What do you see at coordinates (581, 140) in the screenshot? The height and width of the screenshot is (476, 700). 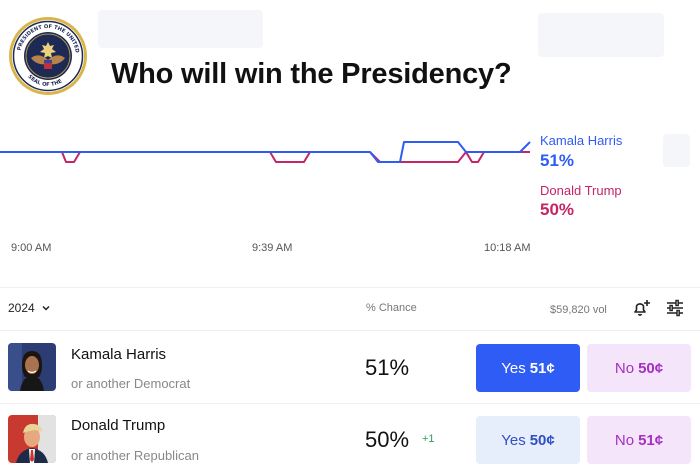 I see `legend-name-harris: Kamala Harris` at bounding box center [581, 140].